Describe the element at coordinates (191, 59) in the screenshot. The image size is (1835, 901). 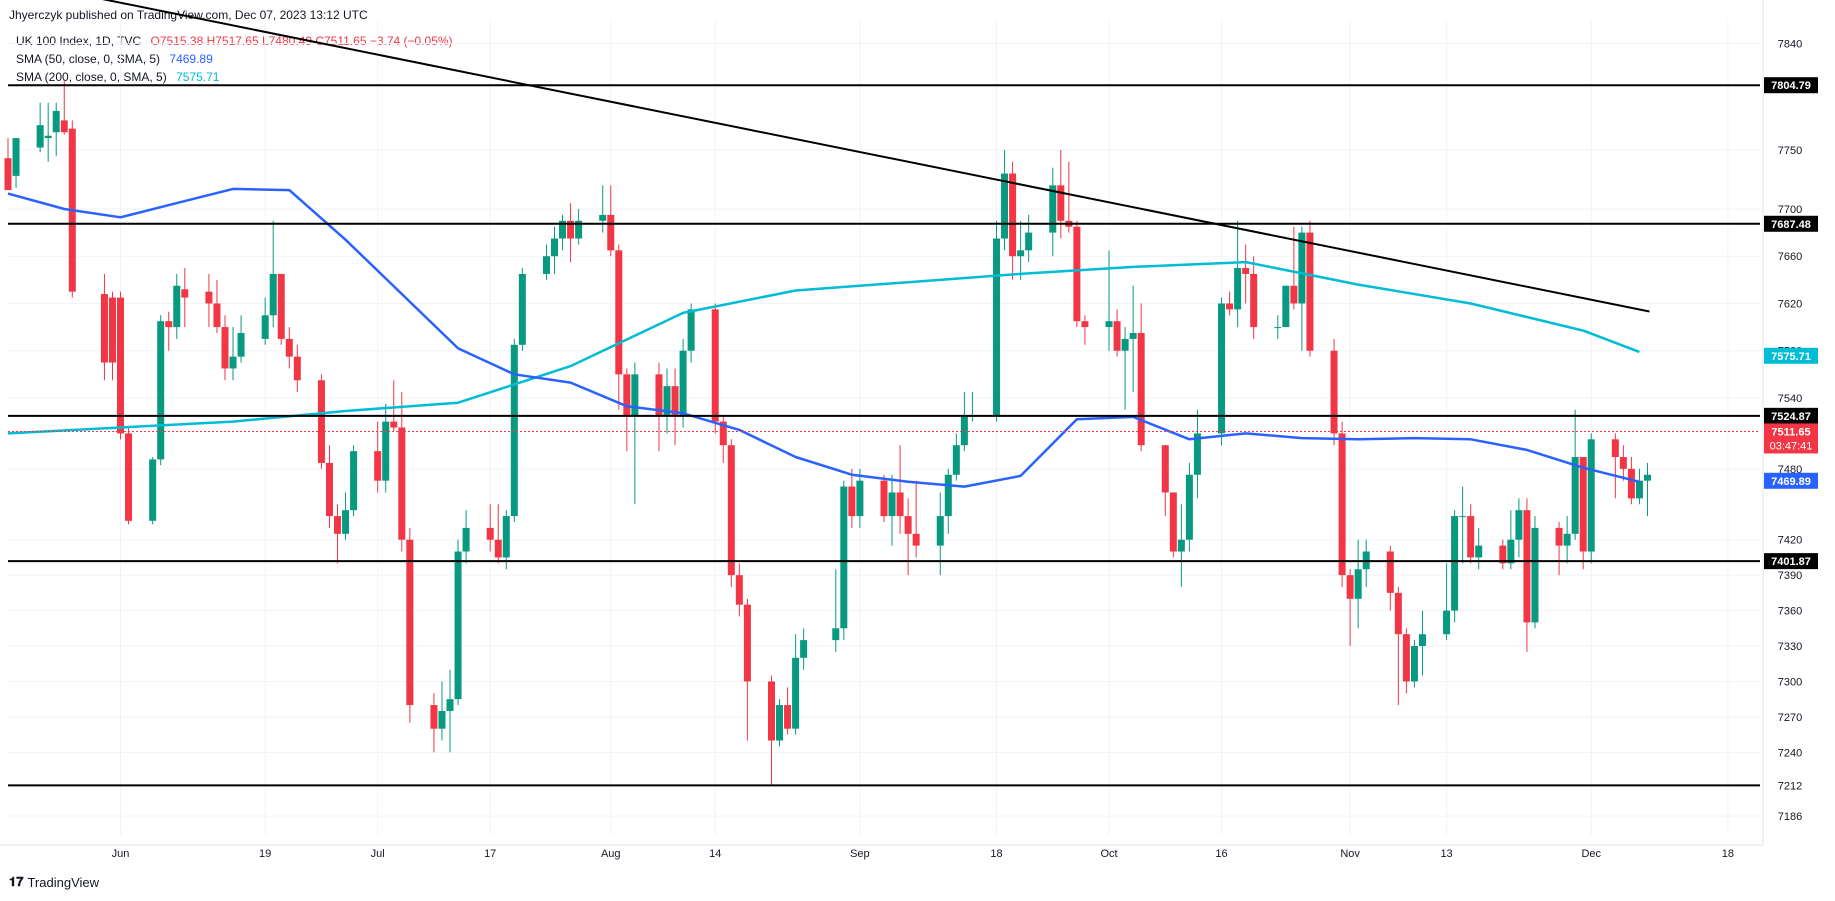
I see `sma50-value: 7469.89` at that location.